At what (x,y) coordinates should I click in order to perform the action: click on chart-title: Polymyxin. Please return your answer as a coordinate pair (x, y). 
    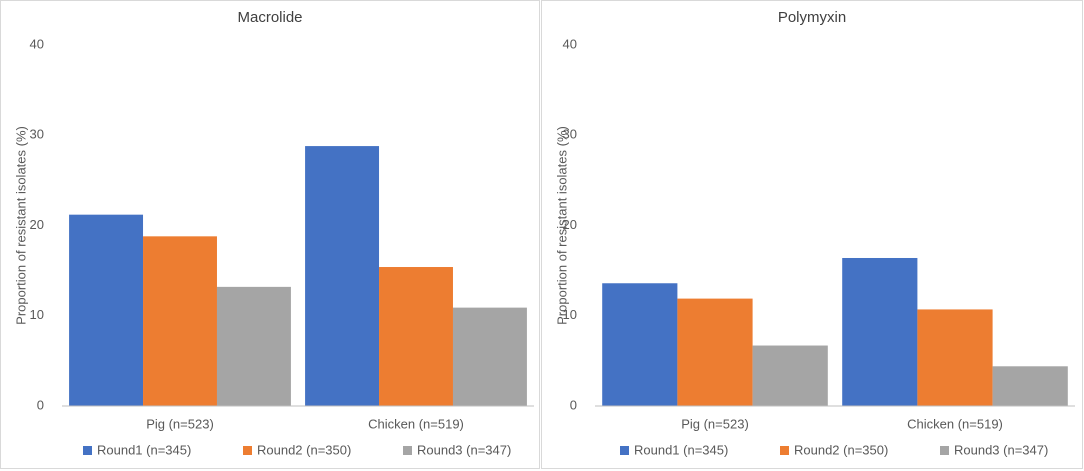
    Looking at the image, I should click on (812, 17).